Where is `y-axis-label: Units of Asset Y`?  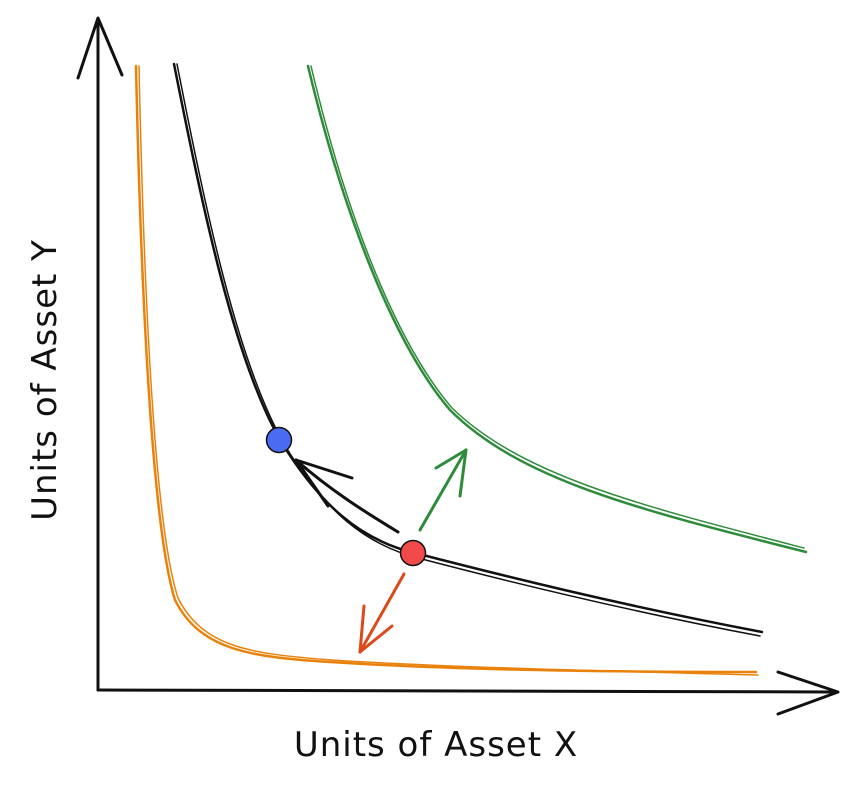 y-axis-label: Units of Asset Y is located at coordinates (45, 380).